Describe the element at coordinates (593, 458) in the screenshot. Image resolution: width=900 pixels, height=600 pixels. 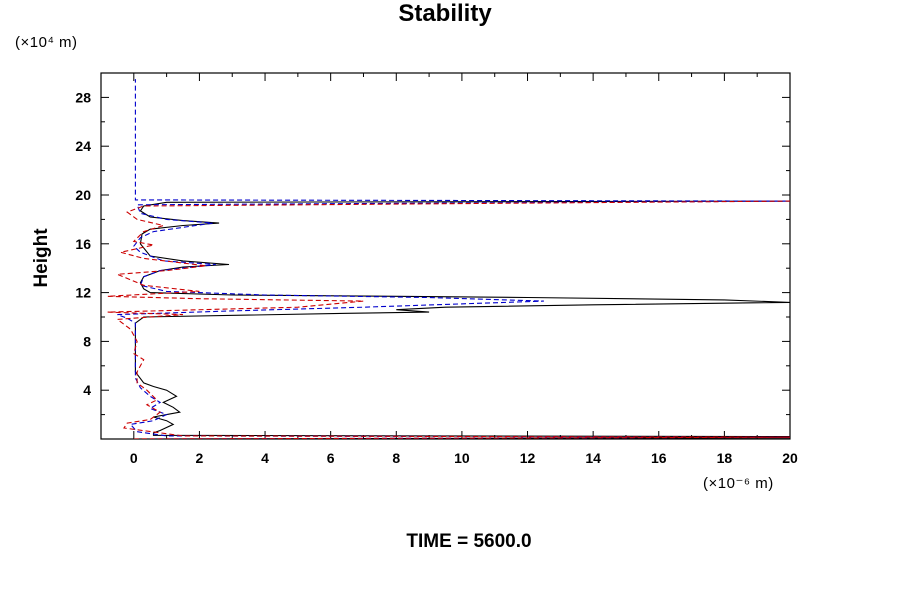
I see `x-tick-label: 14` at that location.